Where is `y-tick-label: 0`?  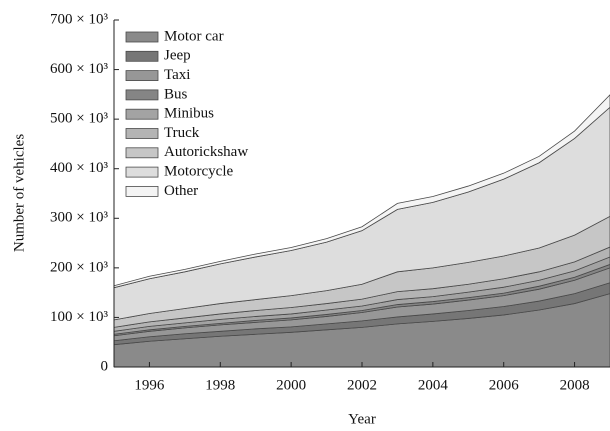
y-tick-label: 0 is located at coordinates (105, 366).